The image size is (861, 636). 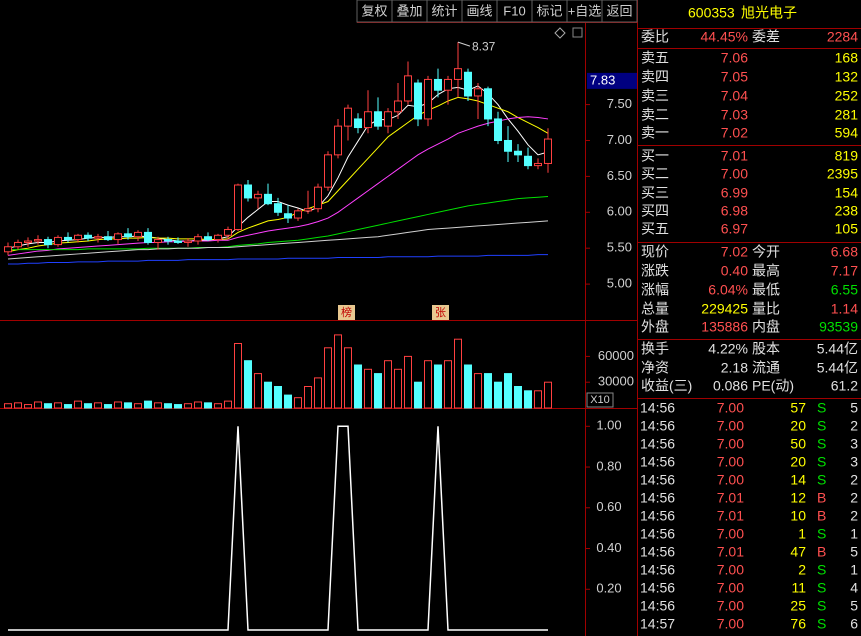 What do you see at coordinates (854, 498) in the screenshot?
I see `quote-cell: 2` at bounding box center [854, 498].